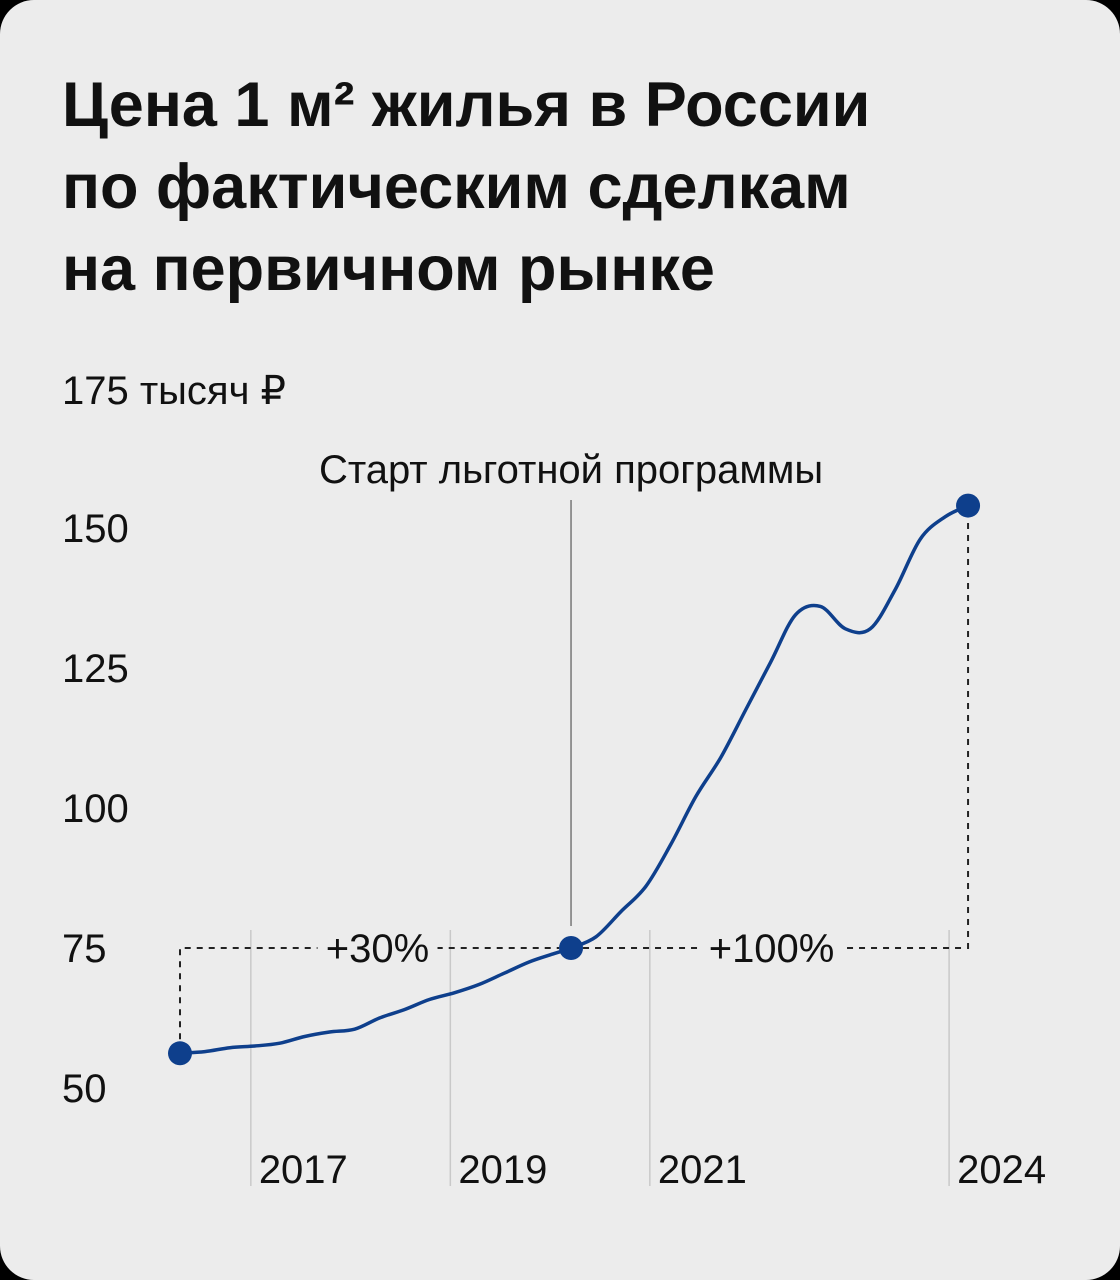 The image size is (1120, 1280). What do you see at coordinates (174, 391) in the screenshot?
I see `y-unit-label: 175 тысяч ₽` at bounding box center [174, 391].